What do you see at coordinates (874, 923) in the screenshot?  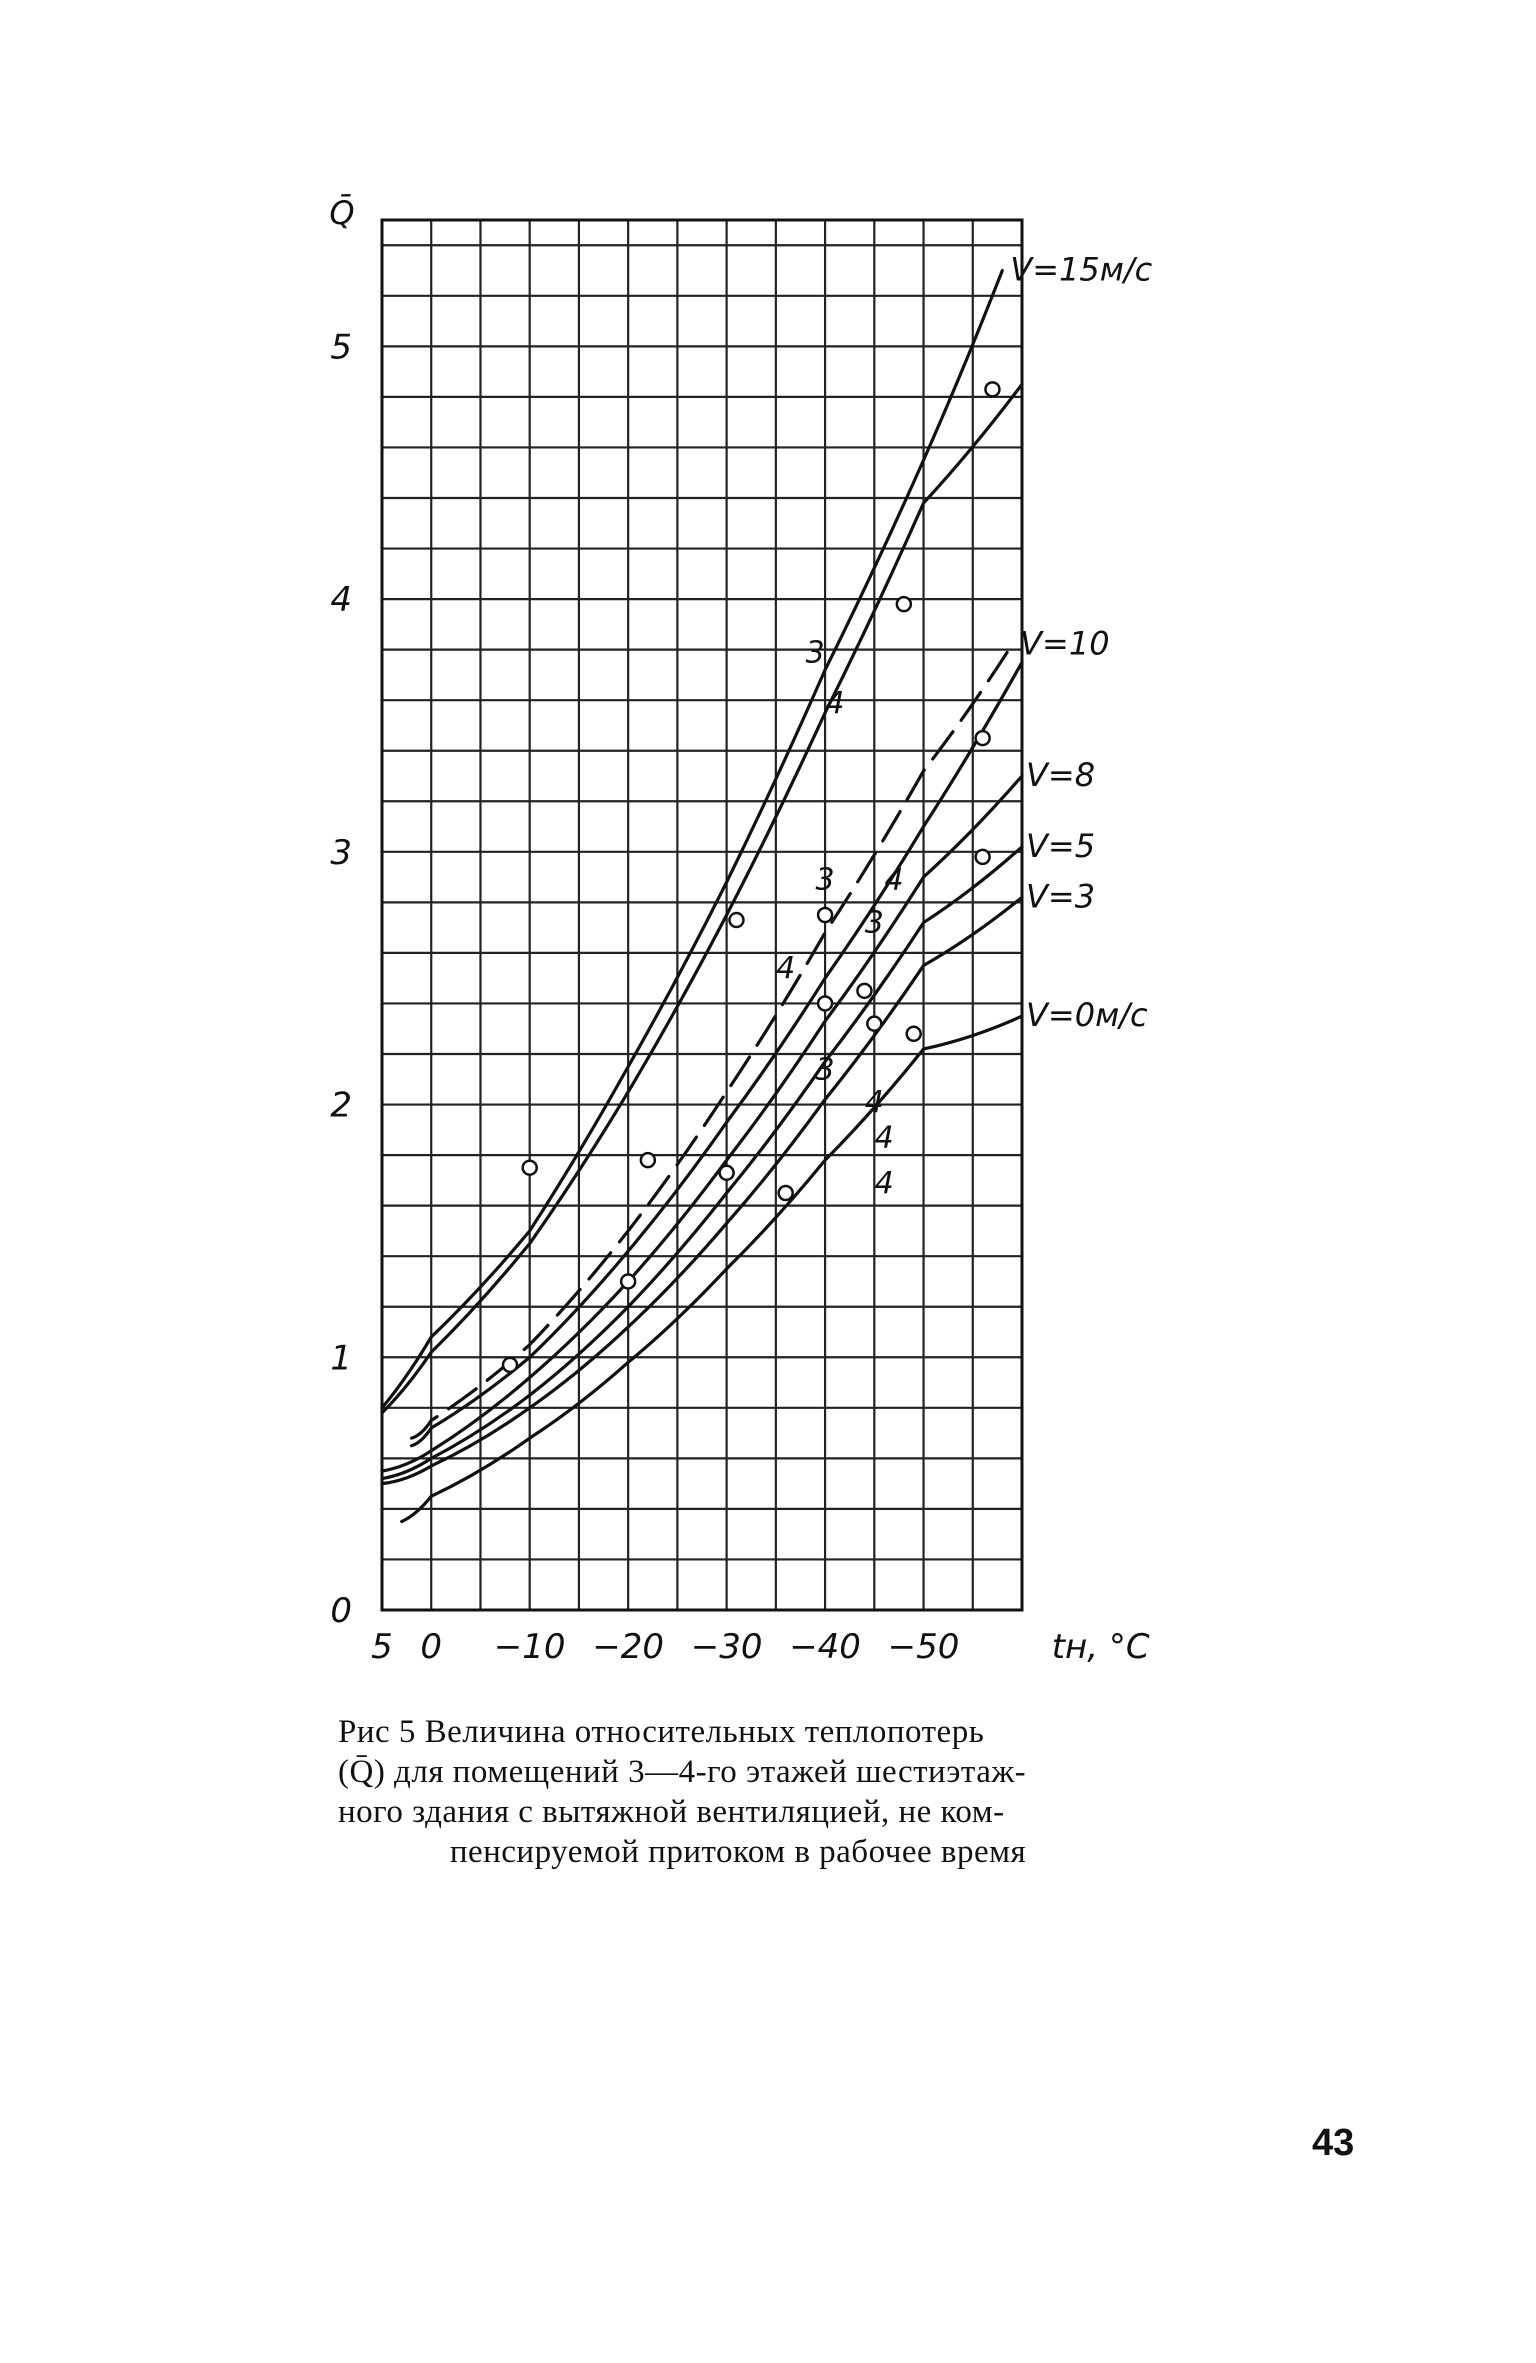 I see `curve-label-4: 3` at bounding box center [874, 923].